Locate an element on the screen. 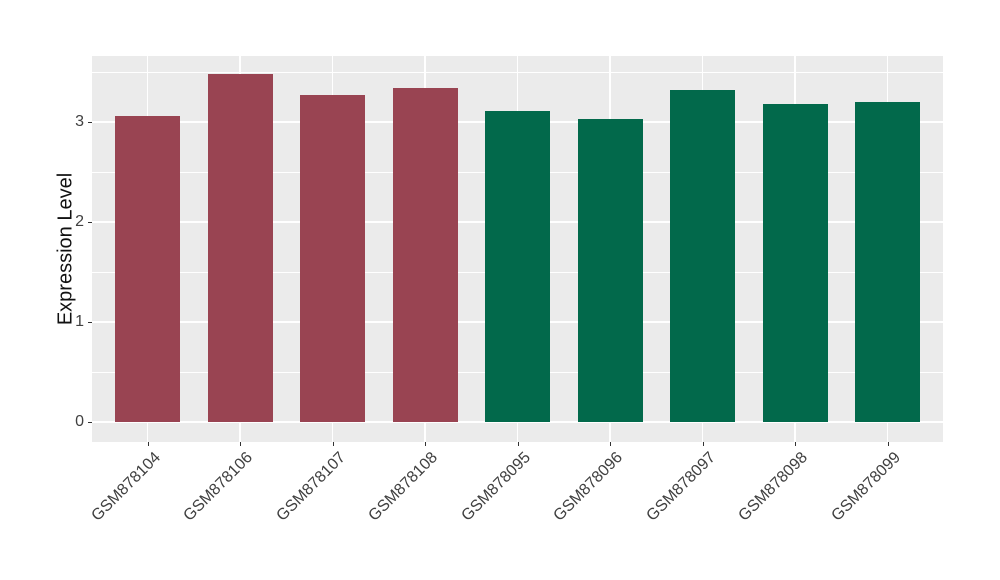 Image resolution: width=1000 pixels, height=580 pixels. x-tick-label-GSM878095: GSM878095 is located at coordinates (495, 487).